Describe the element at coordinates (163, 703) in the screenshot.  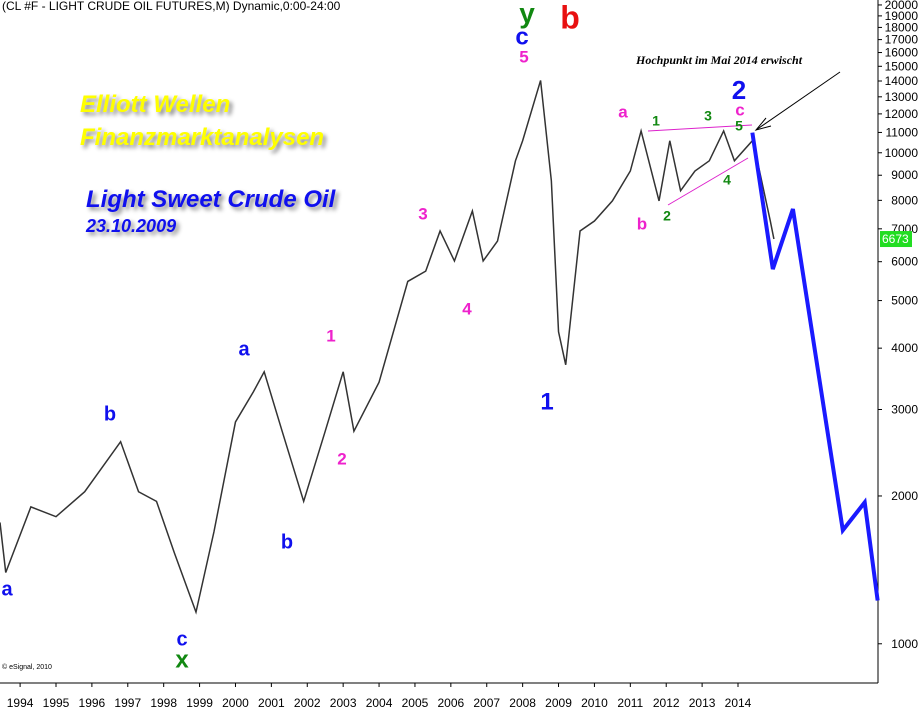
I see `x-tick-label: 1998` at that location.